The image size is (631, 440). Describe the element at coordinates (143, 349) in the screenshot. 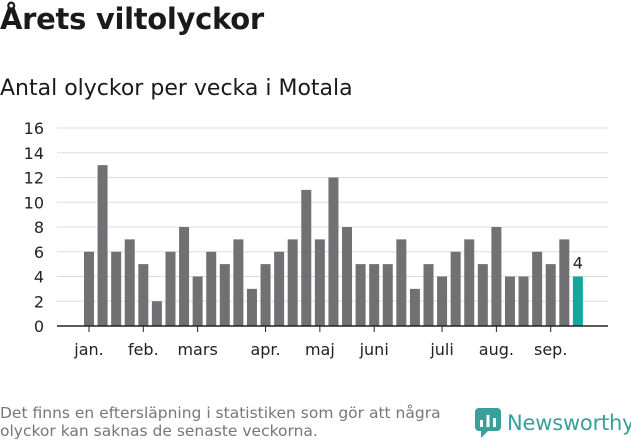

I see `x-tick-label: feb.` at that location.